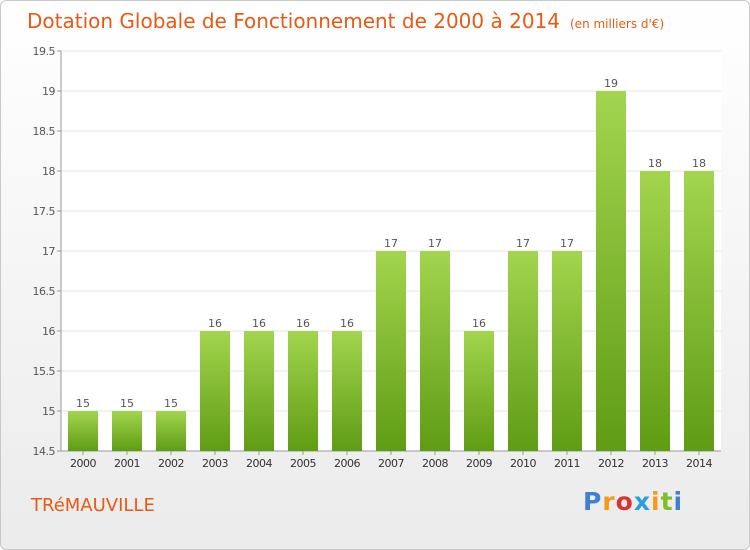 The width and height of the screenshot is (750, 550). Describe the element at coordinates (479, 463) in the screenshot. I see `x-tick-label: 2009` at that location.